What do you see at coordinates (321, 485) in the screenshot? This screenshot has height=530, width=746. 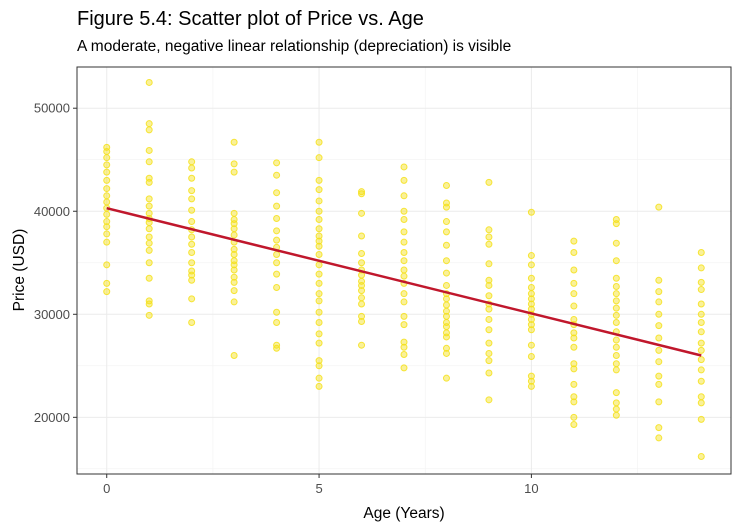 I see `x-axis: 0 5 10` at bounding box center [321, 485].